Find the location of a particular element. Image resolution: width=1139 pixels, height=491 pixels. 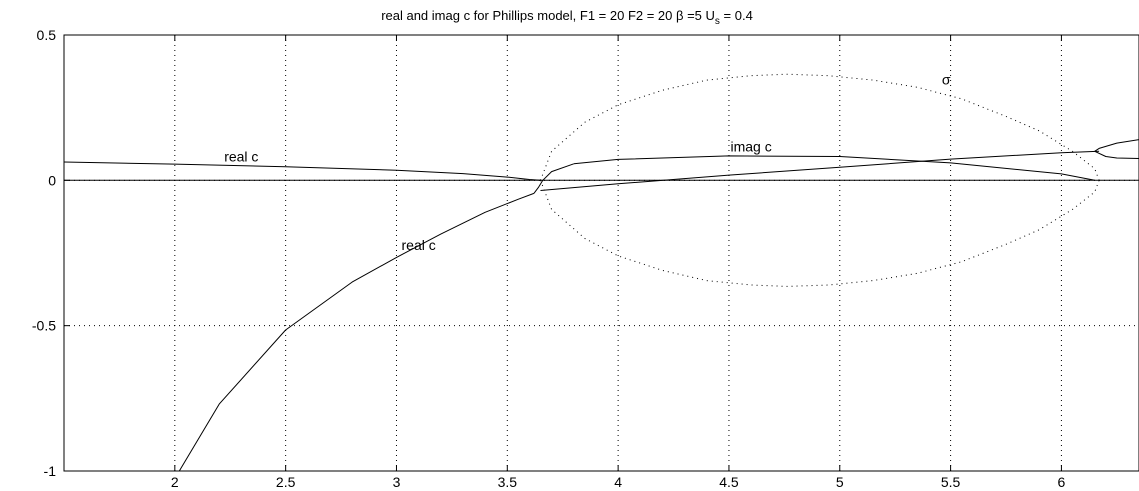

annotation-label: imag c is located at coordinates (750, 146).